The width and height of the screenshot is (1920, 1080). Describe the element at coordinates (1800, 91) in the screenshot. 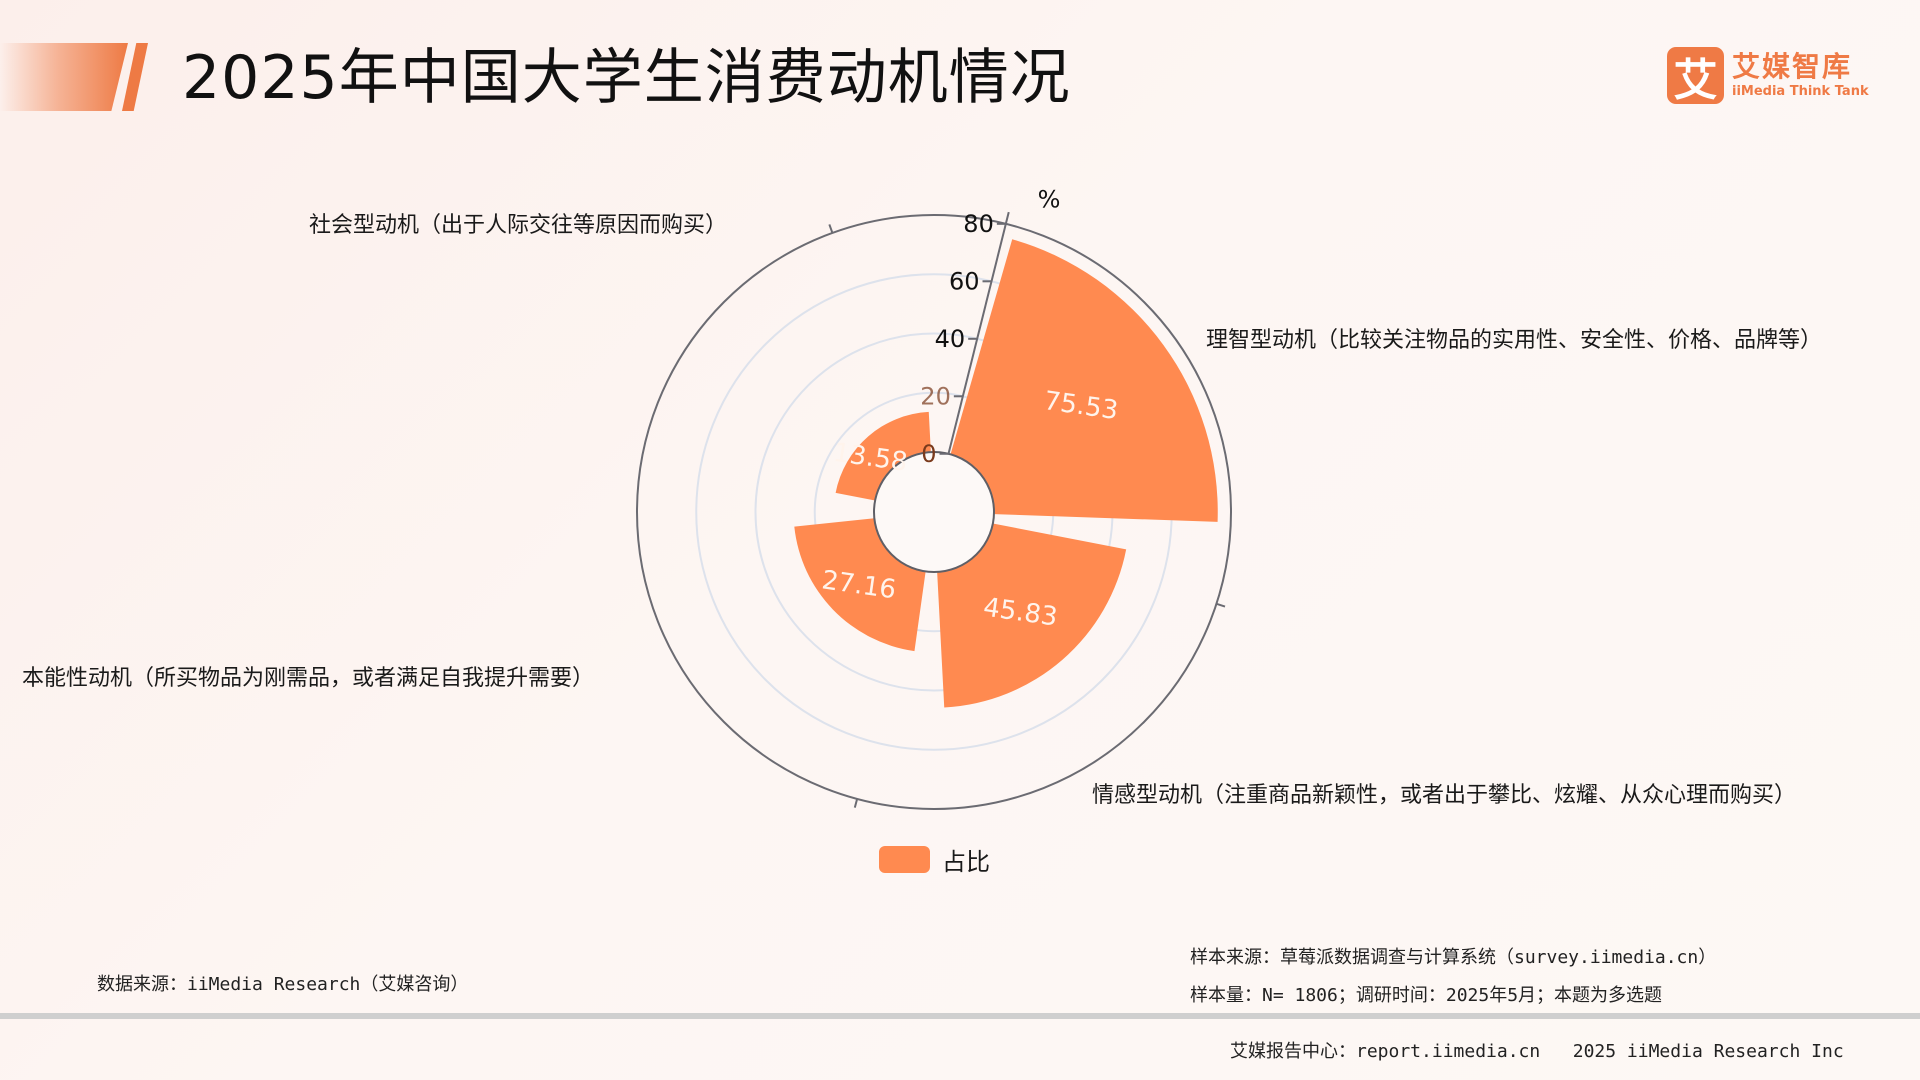

I see `logo-name-en: iiMedia Think Tank` at that location.